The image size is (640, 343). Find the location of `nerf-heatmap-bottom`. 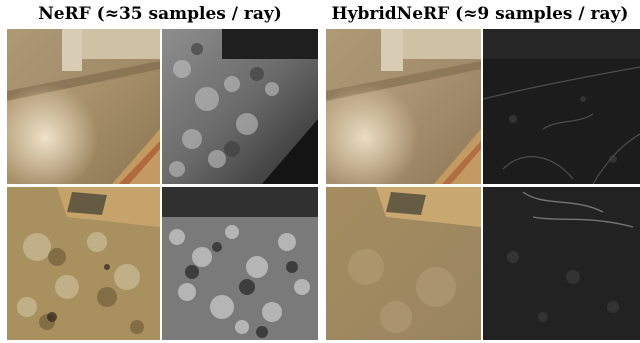

nerf-heatmap-bottom is located at coordinates (240, 263).